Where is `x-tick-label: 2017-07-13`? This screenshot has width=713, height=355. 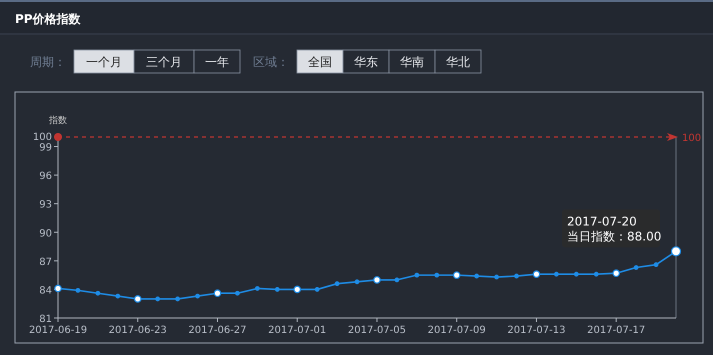
x-tick-label: 2017-07-13 is located at coordinates (536, 330).